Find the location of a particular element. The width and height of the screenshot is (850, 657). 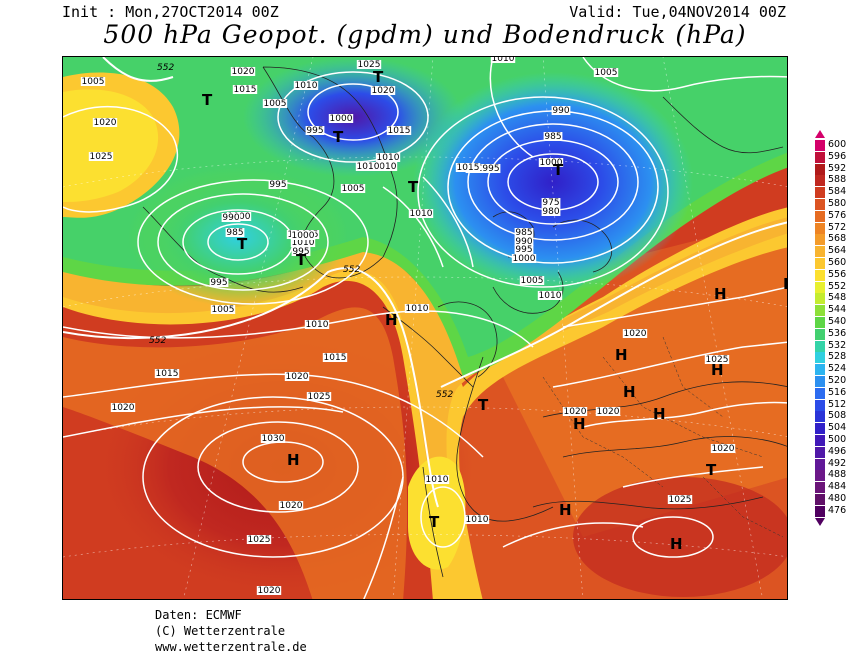

scale-label: 600 is located at coordinates (837, 144).